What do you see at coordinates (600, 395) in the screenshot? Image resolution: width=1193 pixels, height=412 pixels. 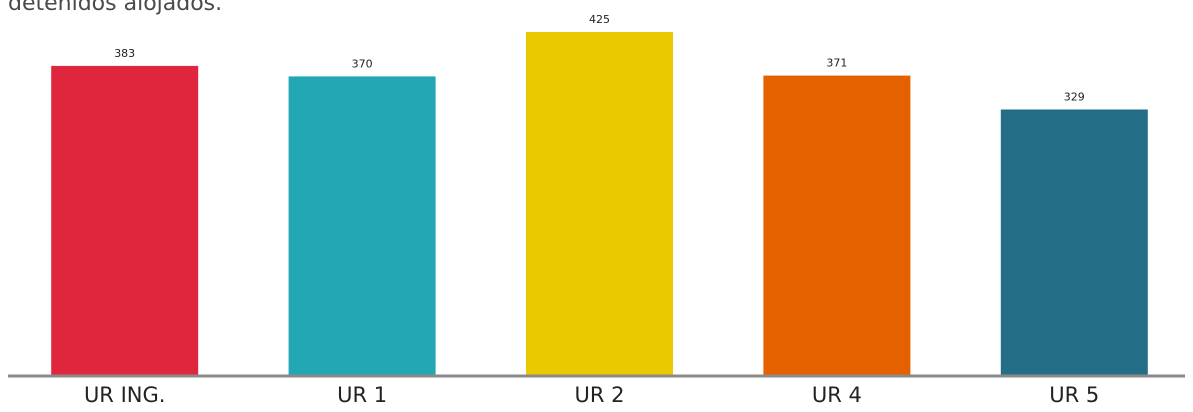 I see `x-tick-label: UR 2` at bounding box center [600, 395].